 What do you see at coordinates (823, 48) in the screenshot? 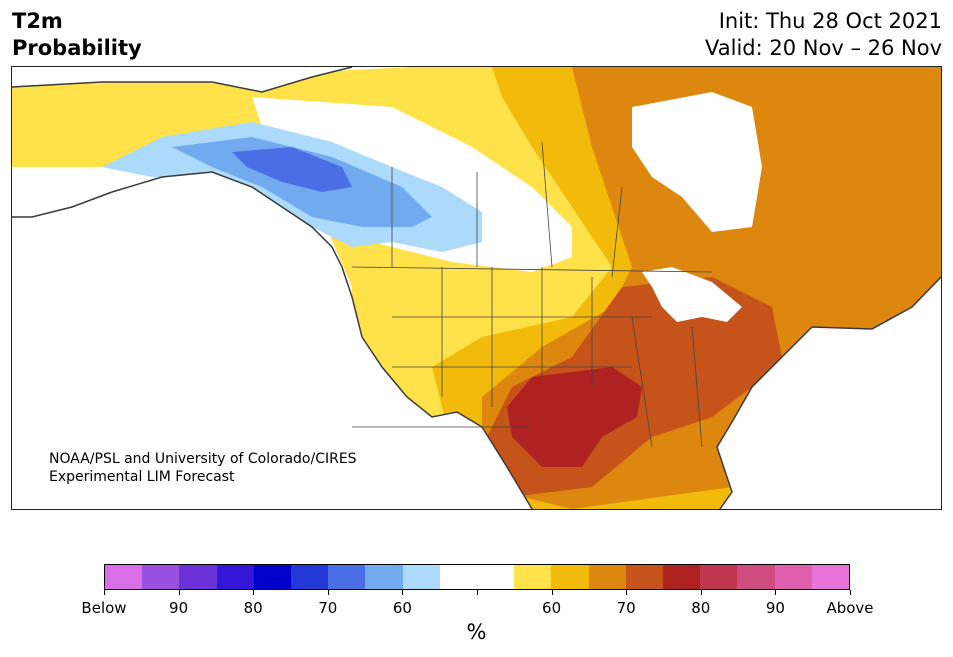
I see `valid-range: Valid: 20 Nov – 26 Nov` at bounding box center [823, 48].